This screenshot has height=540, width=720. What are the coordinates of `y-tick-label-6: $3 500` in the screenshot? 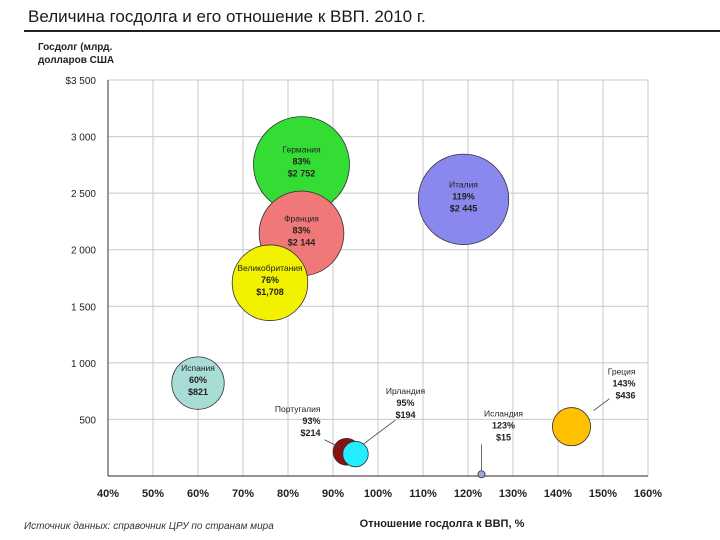 It's located at (80, 81).